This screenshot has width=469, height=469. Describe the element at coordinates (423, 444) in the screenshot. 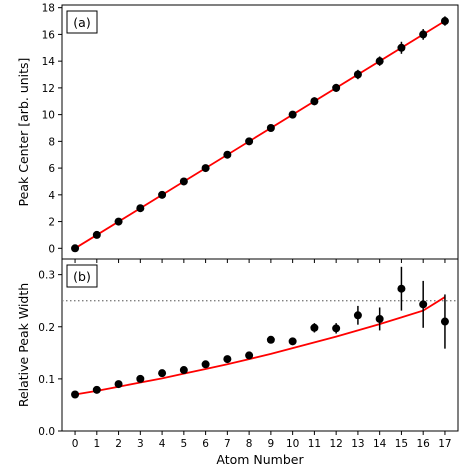

I see `x-tick-label: 16` at that location.